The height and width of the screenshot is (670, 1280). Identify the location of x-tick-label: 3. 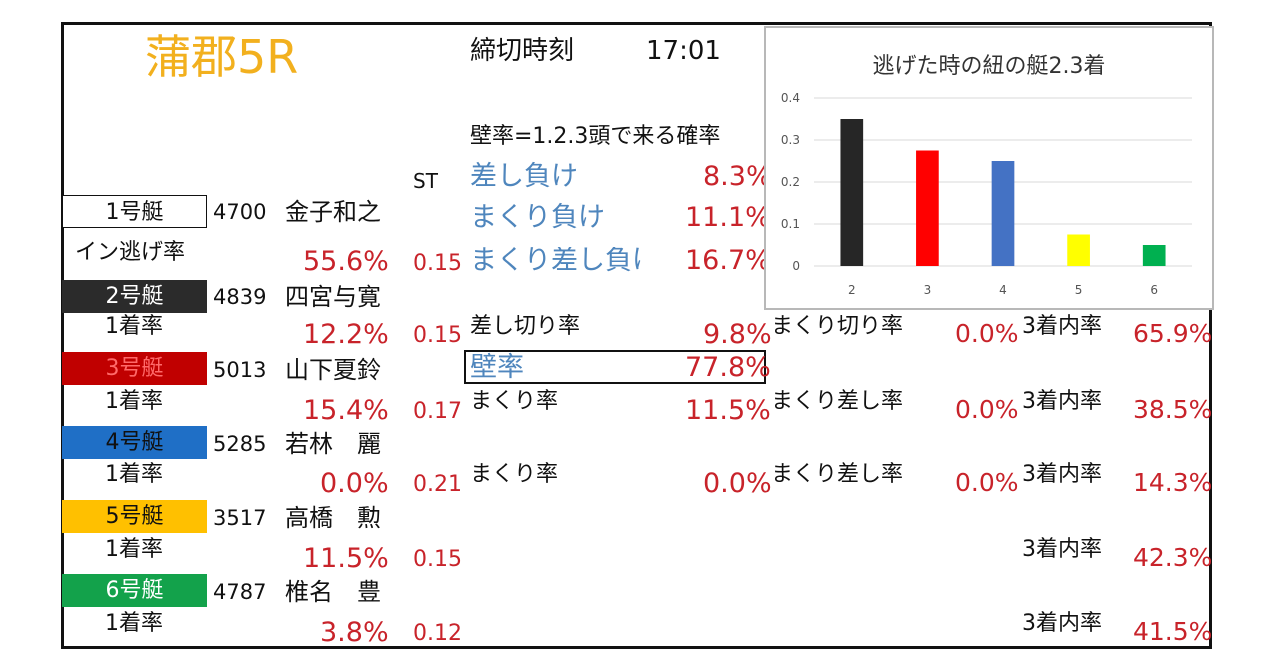
(928, 290).